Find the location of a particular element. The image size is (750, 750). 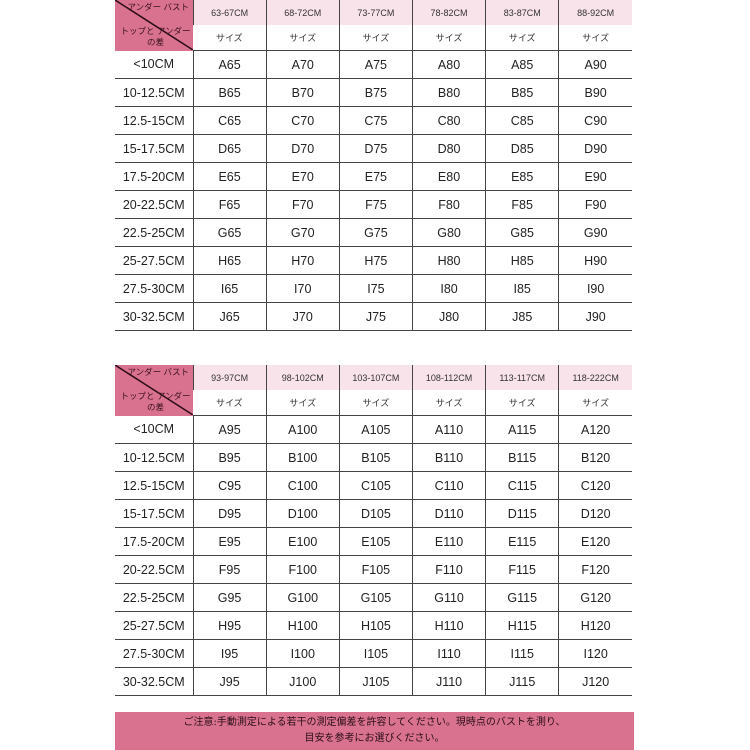

size-cell: I75 is located at coordinates (375, 288).